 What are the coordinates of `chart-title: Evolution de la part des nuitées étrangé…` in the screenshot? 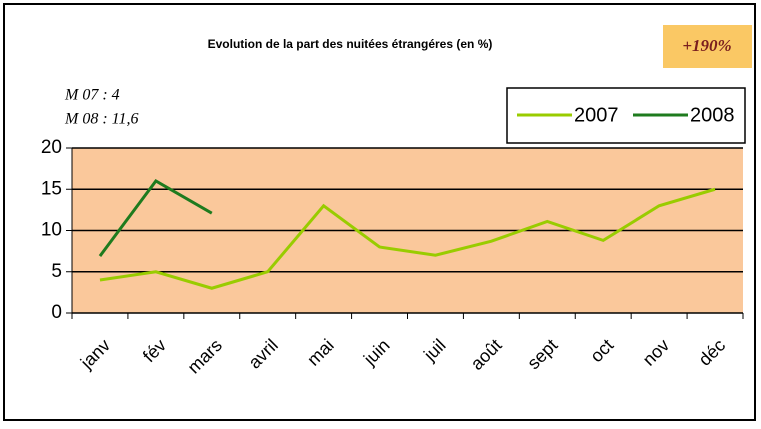 It's located at (350, 44).